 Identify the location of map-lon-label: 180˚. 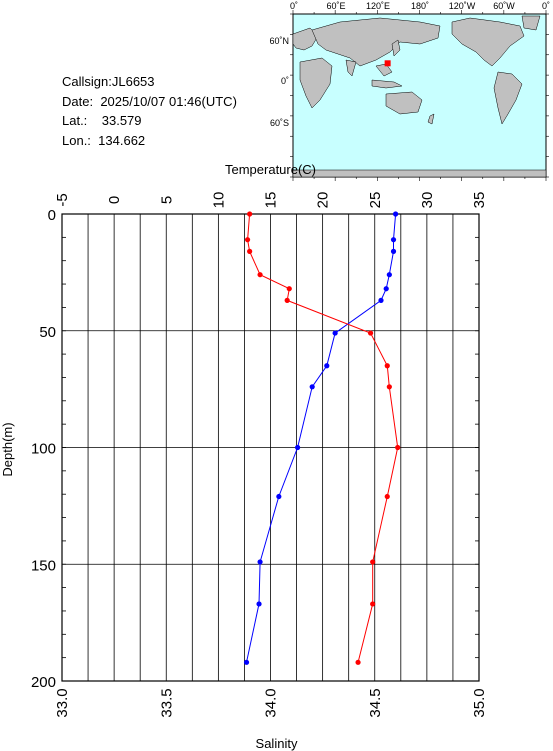
(420, 6).